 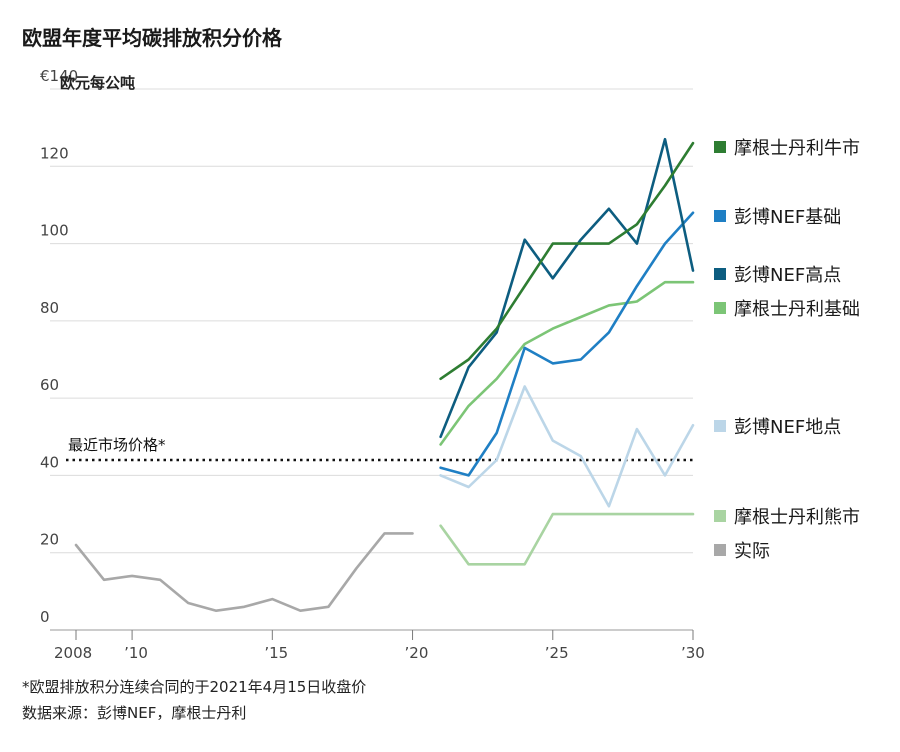 What do you see at coordinates (136, 653) in the screenshot?
I see `x-tick-label: ’10` at bounding box center [136, 653].